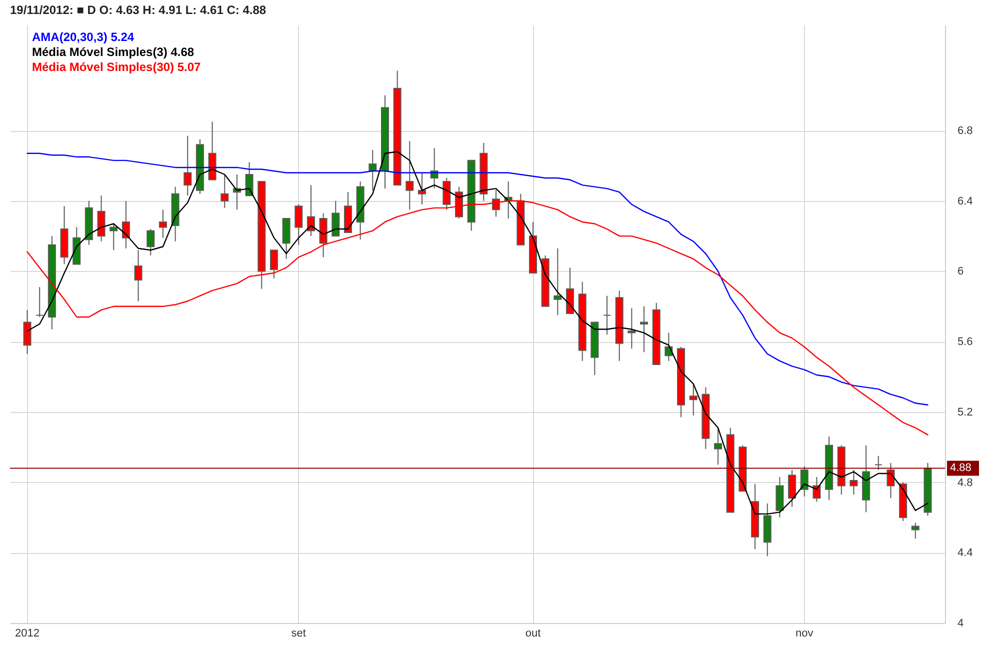 Image resolution: width=1000 pixels, height=650 pixels. What do you see at coordinates (113, 52) in the screenshot?
I see `text: Média Móvel Simples(3) 4.68` at bounding box center [113, 52].